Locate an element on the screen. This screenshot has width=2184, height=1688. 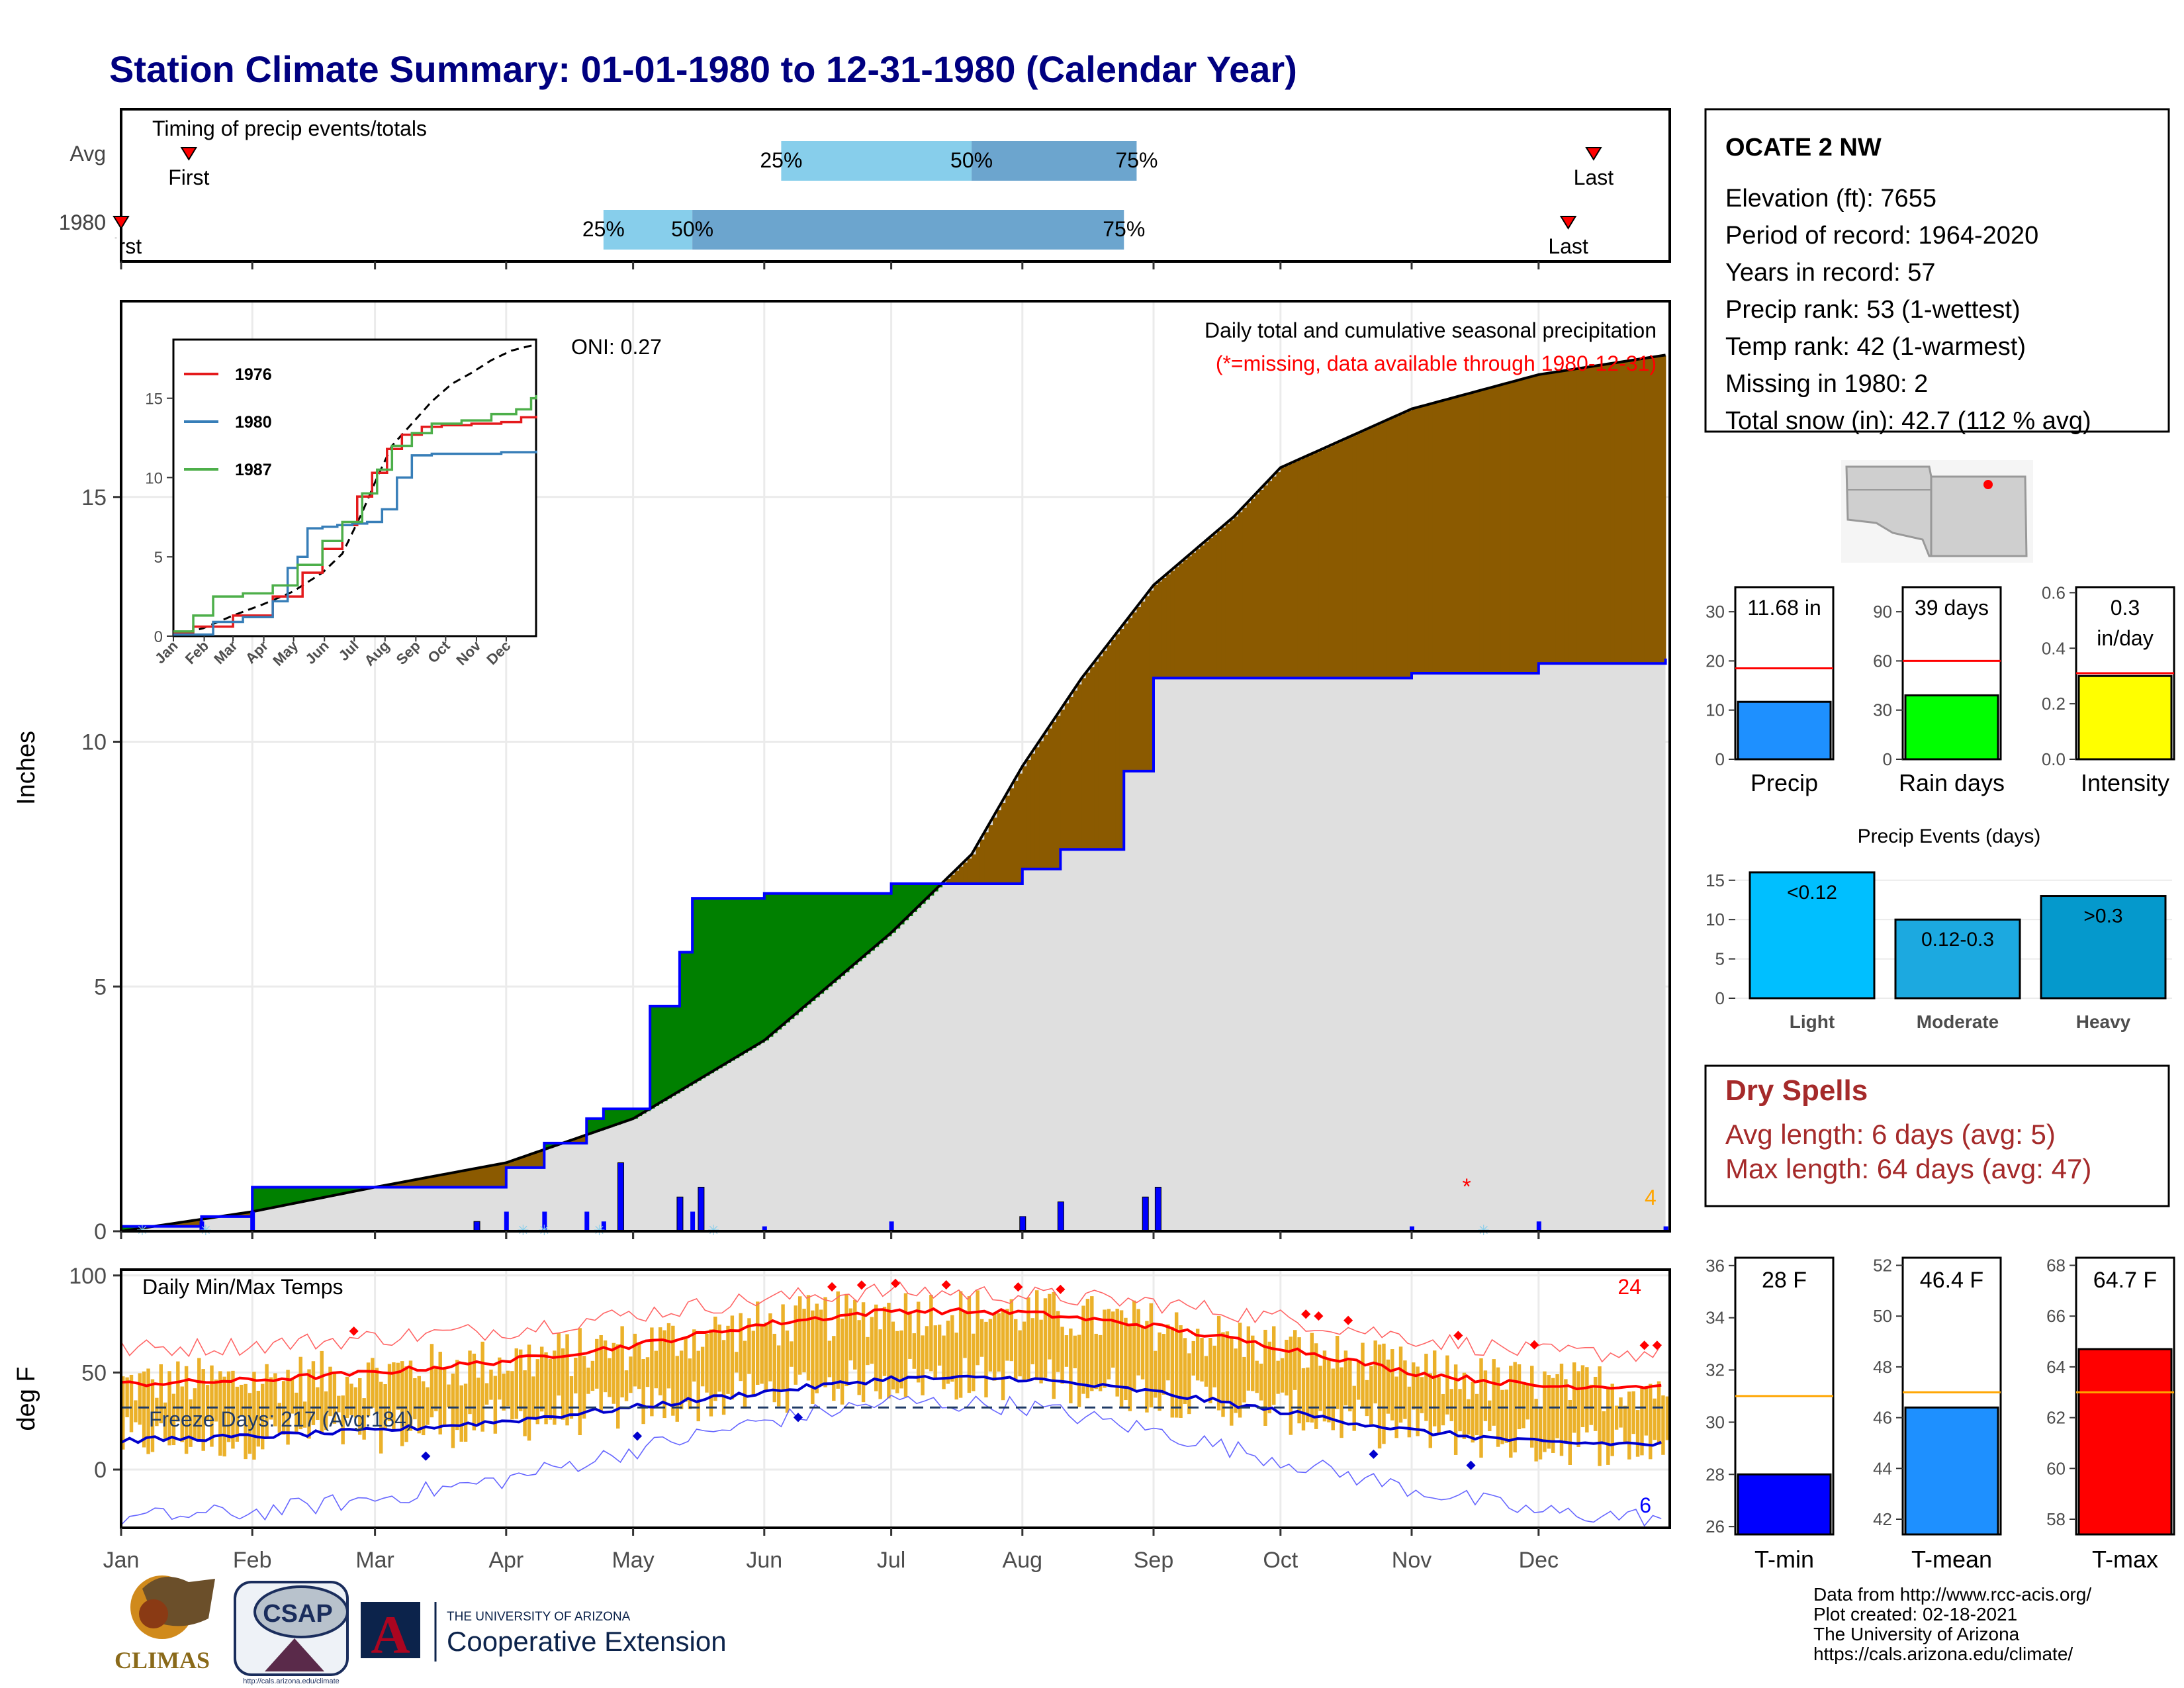
first-label-avg: First is located at coordinates (188, 177).